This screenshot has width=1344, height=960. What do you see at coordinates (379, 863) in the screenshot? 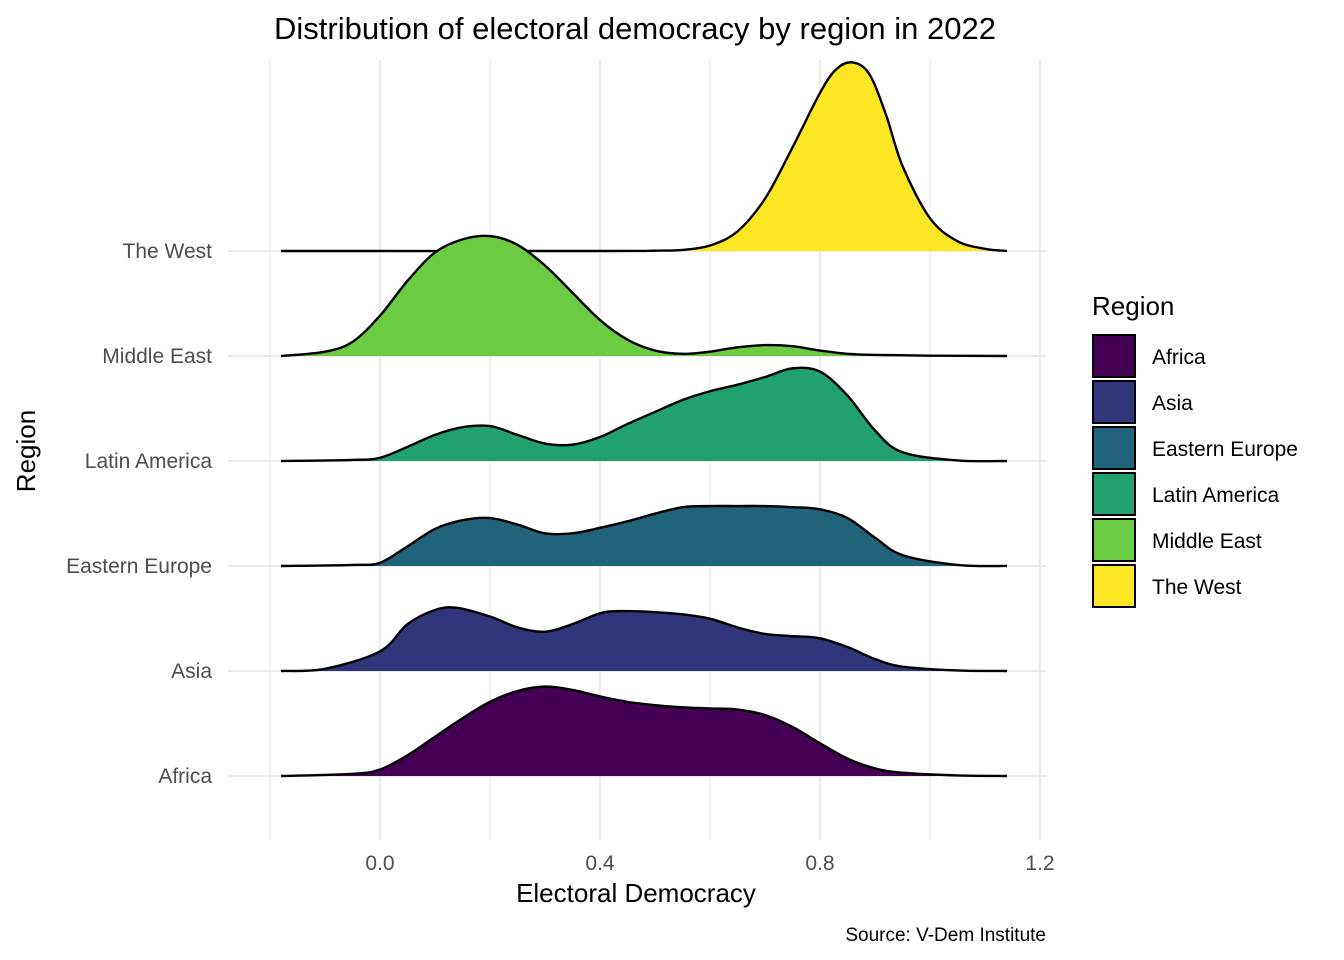
I see `x-tick-label: 0.0` at bounding box center [379, 863].